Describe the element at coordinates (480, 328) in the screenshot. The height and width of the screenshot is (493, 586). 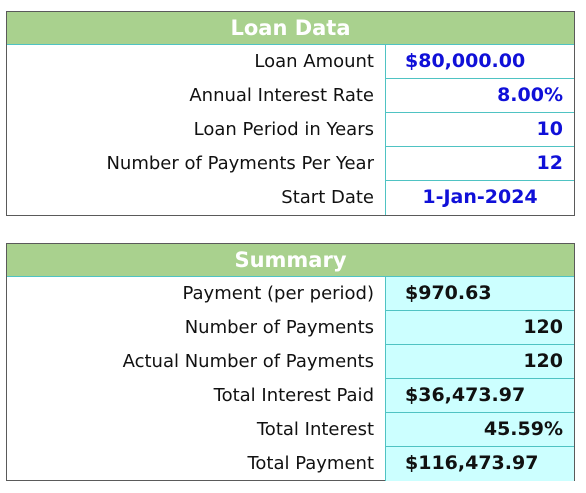
I see `cell-number-of-payments: 120` at that location.